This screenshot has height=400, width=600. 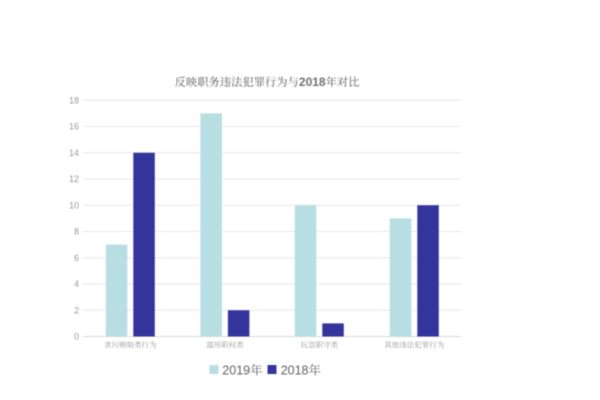 What do you see at coordinates (76, 310) in the screenshot?
I see `svg-text: 2` at bounding box center [76, 310].